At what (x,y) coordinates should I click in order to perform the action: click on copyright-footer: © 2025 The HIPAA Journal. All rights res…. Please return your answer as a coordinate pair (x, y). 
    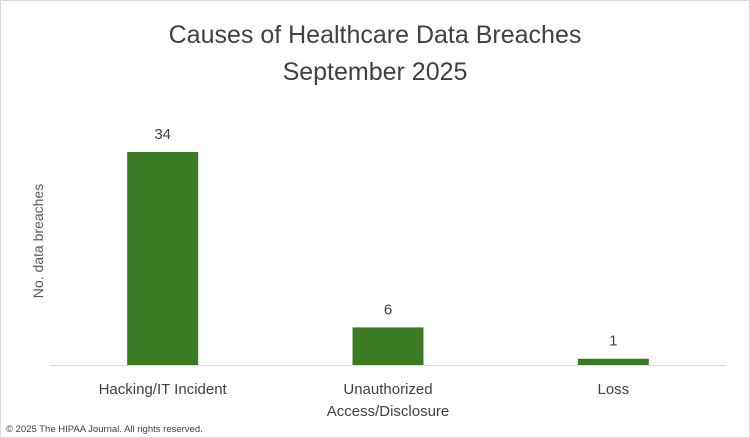
    Looking at the image, I should click on (104, 429).